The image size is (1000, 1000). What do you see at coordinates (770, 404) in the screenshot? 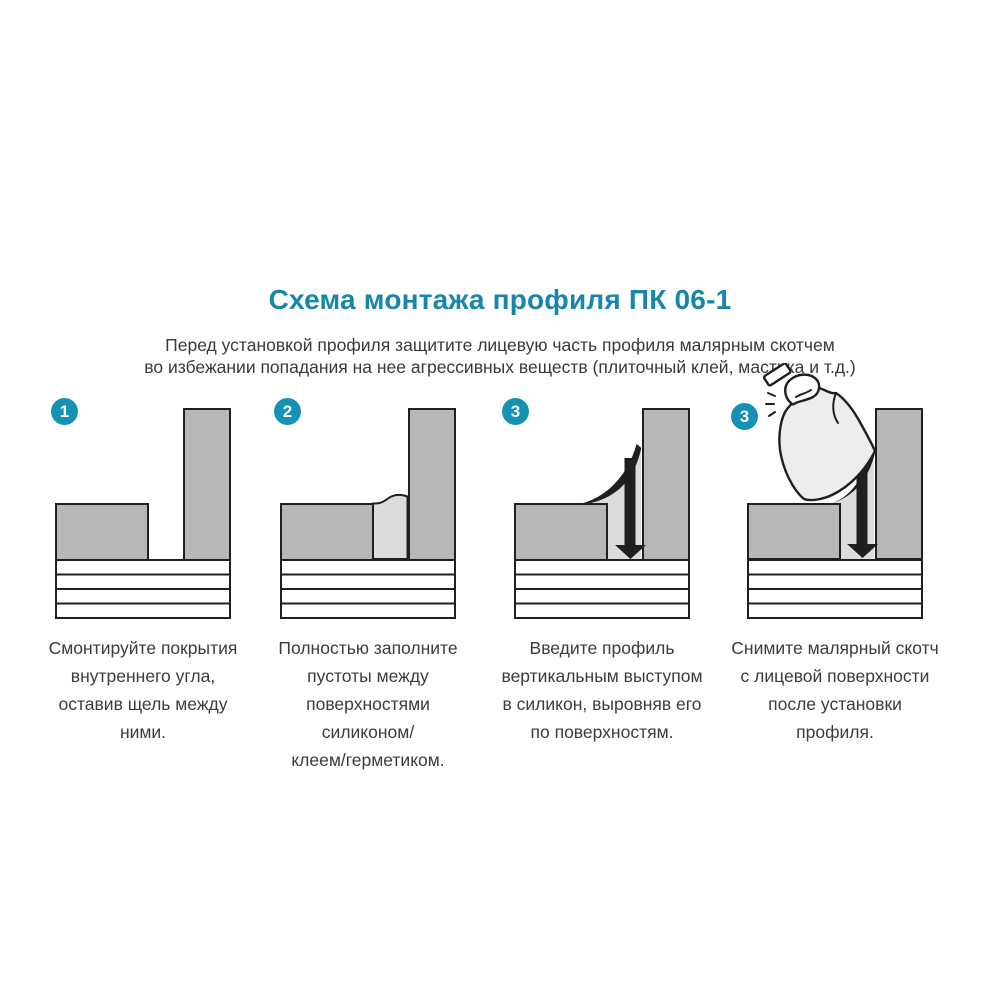
I see `motion-lines` at bounding box center [770, 404].